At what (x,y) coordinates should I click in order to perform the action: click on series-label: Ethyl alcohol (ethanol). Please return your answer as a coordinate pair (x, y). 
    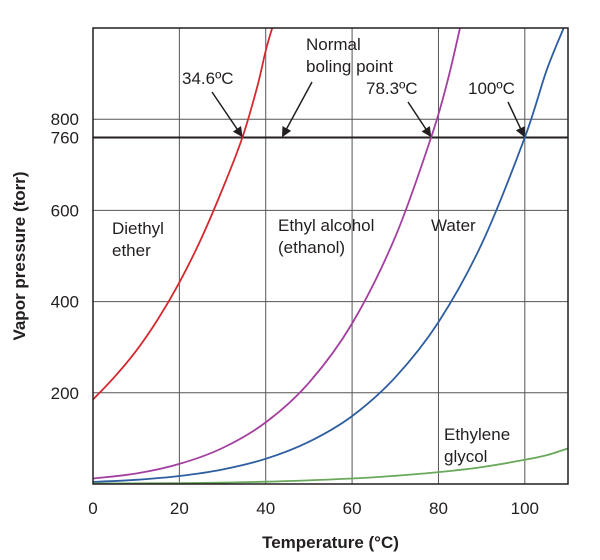
    Looking at the image, I should click on (326, 236).